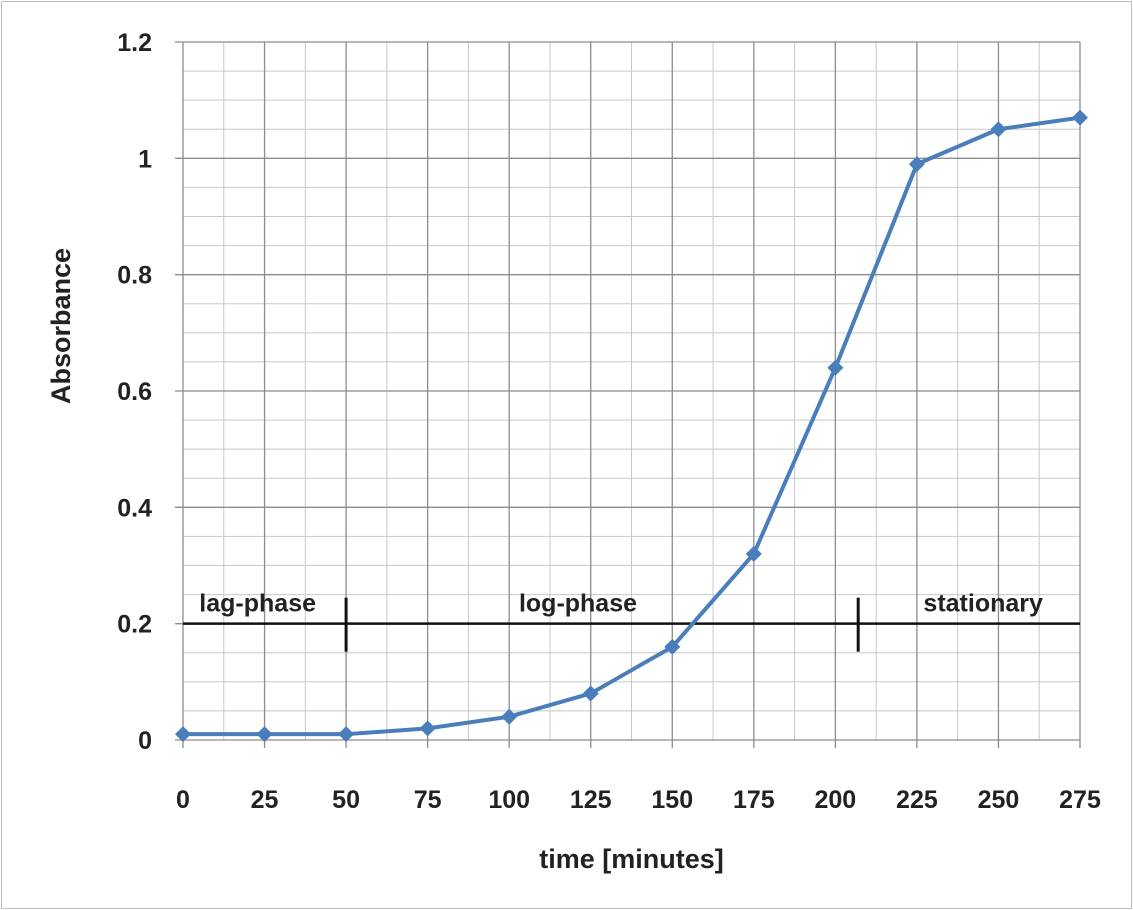 This screenshot has height=910, width=1133. I want to click on x-axis-label: time [minutes], so click(631, 859).